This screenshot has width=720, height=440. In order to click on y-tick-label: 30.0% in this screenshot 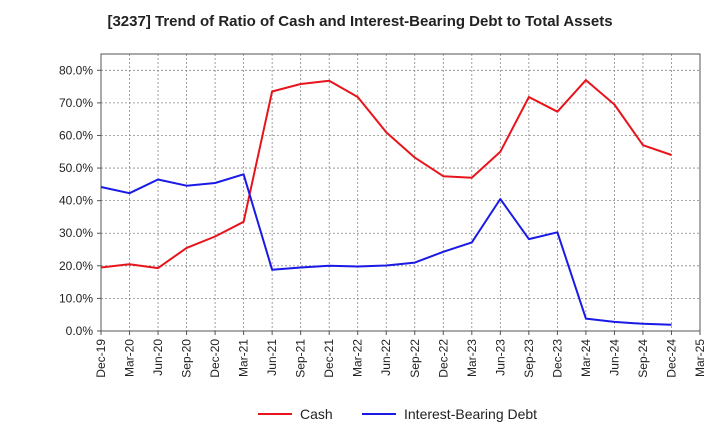, I will do `click(76, 233)`.